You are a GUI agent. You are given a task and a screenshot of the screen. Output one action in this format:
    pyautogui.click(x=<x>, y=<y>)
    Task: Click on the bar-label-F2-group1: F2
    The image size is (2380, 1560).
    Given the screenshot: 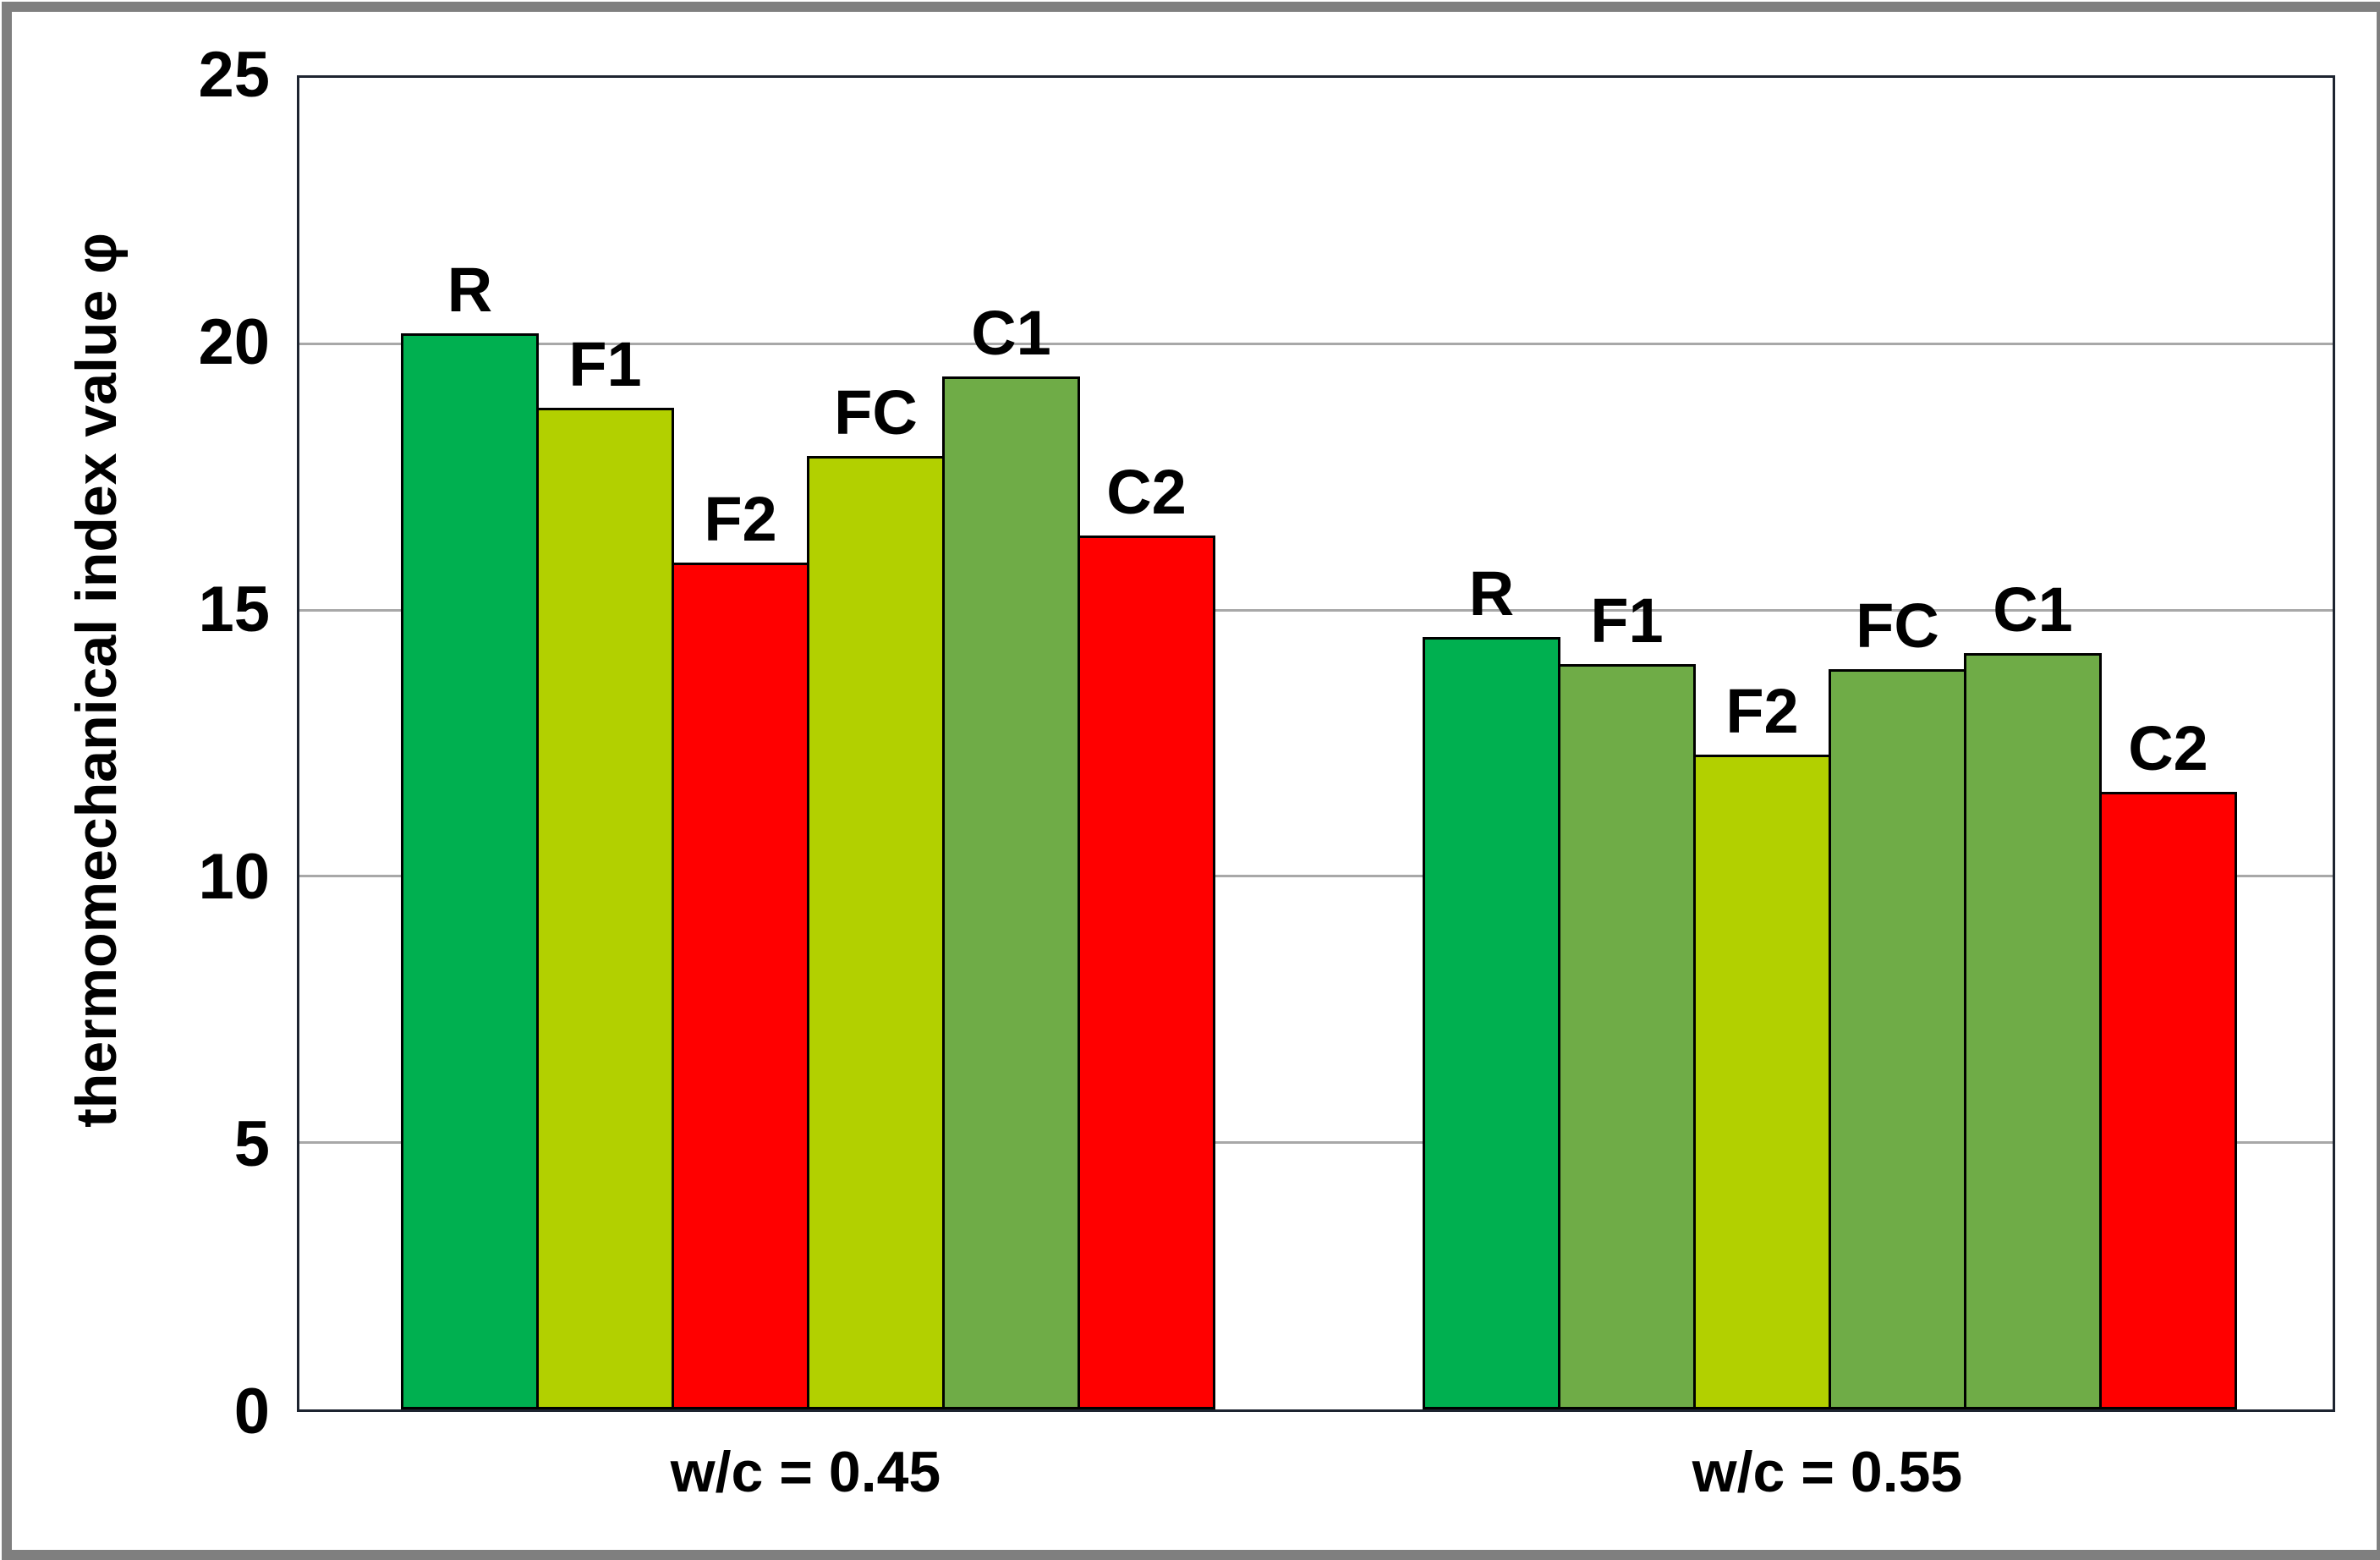 What is the action you would take?
    pyautogui.click(x=740, y=518)
    